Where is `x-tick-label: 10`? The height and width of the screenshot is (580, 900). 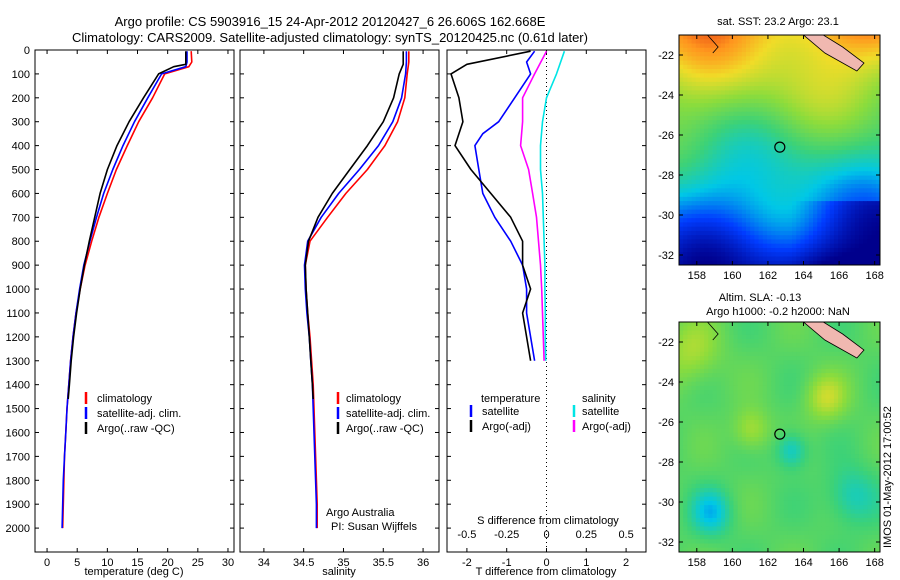
x-tick-label: 10 is located at coordinates (107, 563).